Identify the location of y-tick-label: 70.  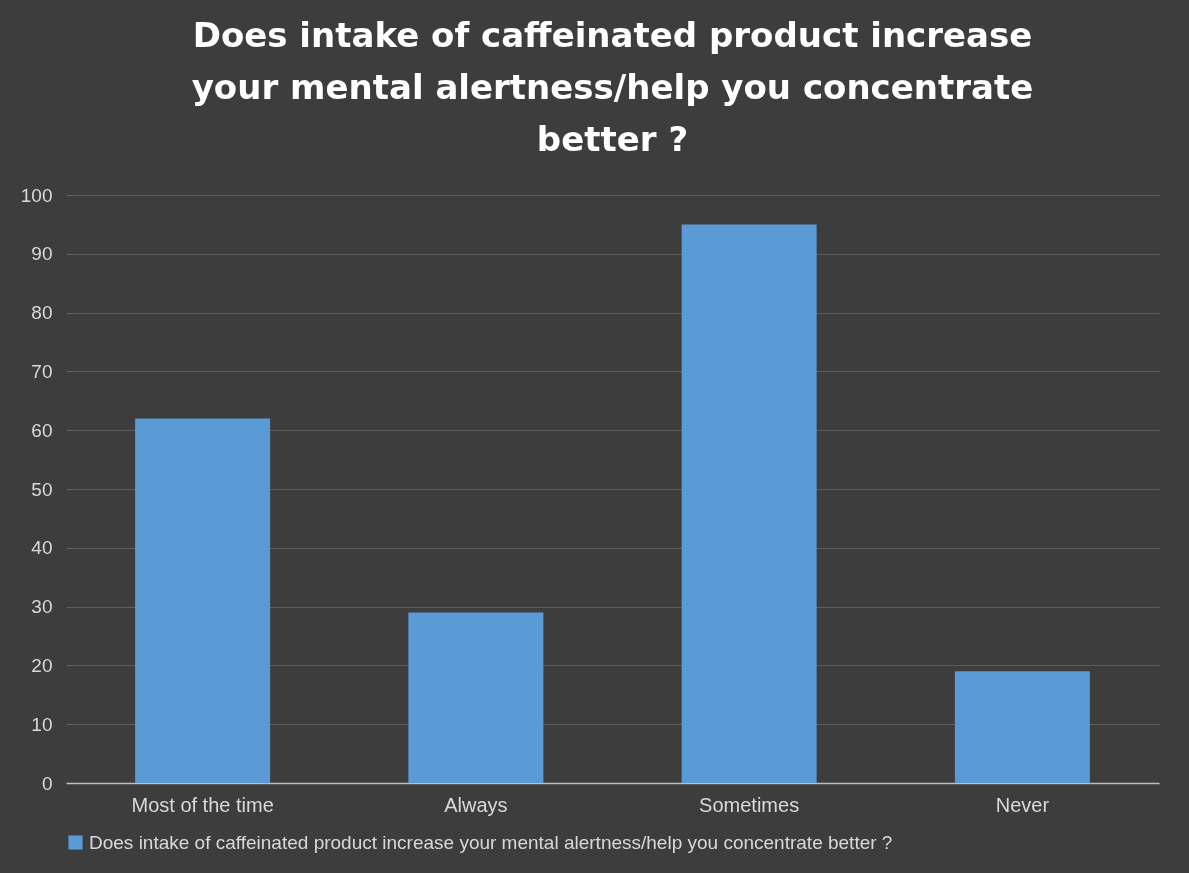
(42, 371).